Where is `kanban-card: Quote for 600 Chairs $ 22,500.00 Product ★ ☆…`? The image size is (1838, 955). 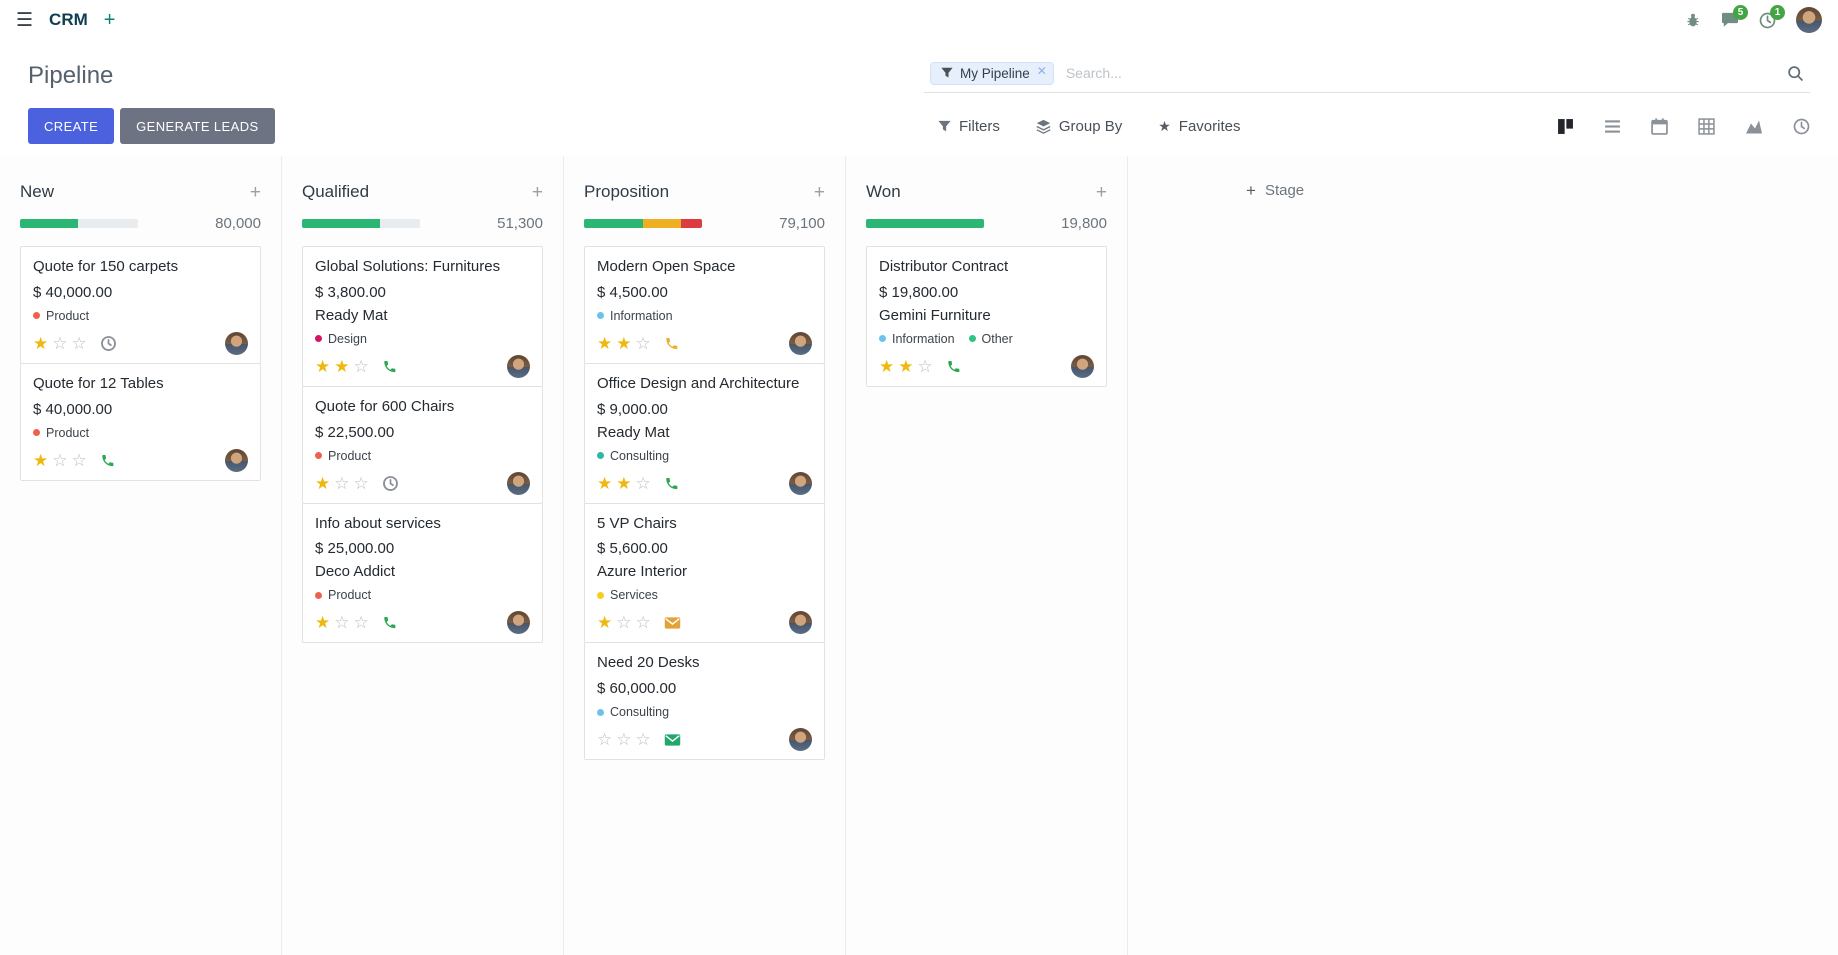 kanban-card: Quote for 600 Chairs $ 22,500.00 Product ★ ☆… is located at coordinates (422, 444).